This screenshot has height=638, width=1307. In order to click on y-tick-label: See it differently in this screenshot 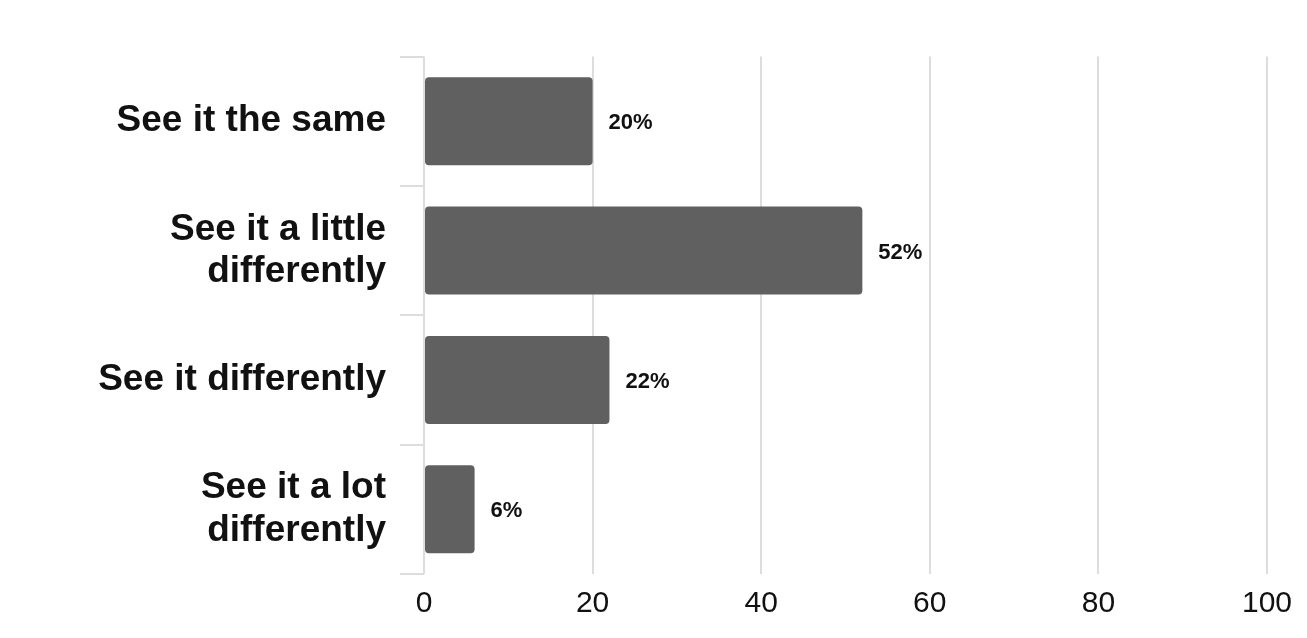, I will do `click(242, 378)`.